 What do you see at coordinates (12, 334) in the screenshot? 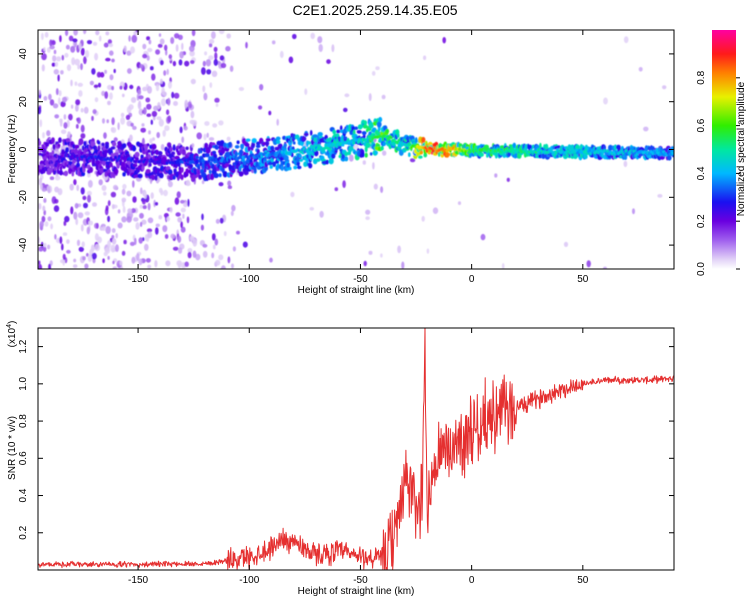
I see `snr-scale-note: (x104)` at bounding box center [12, 334].